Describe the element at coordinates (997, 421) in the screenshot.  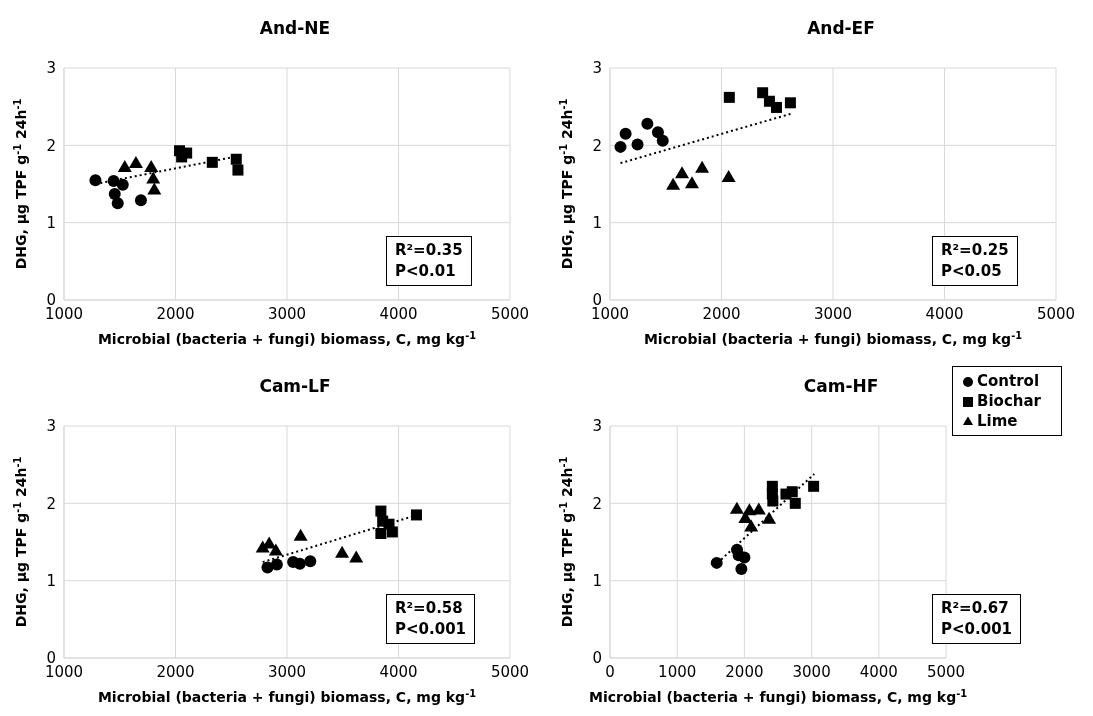
I see `legend-label: Lime` at that location.